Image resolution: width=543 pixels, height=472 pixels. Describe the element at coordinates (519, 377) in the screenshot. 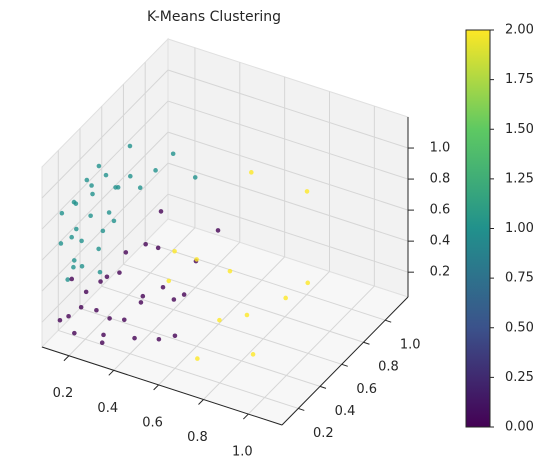

I see `colorbar-tick-label: 0.25` at that location.